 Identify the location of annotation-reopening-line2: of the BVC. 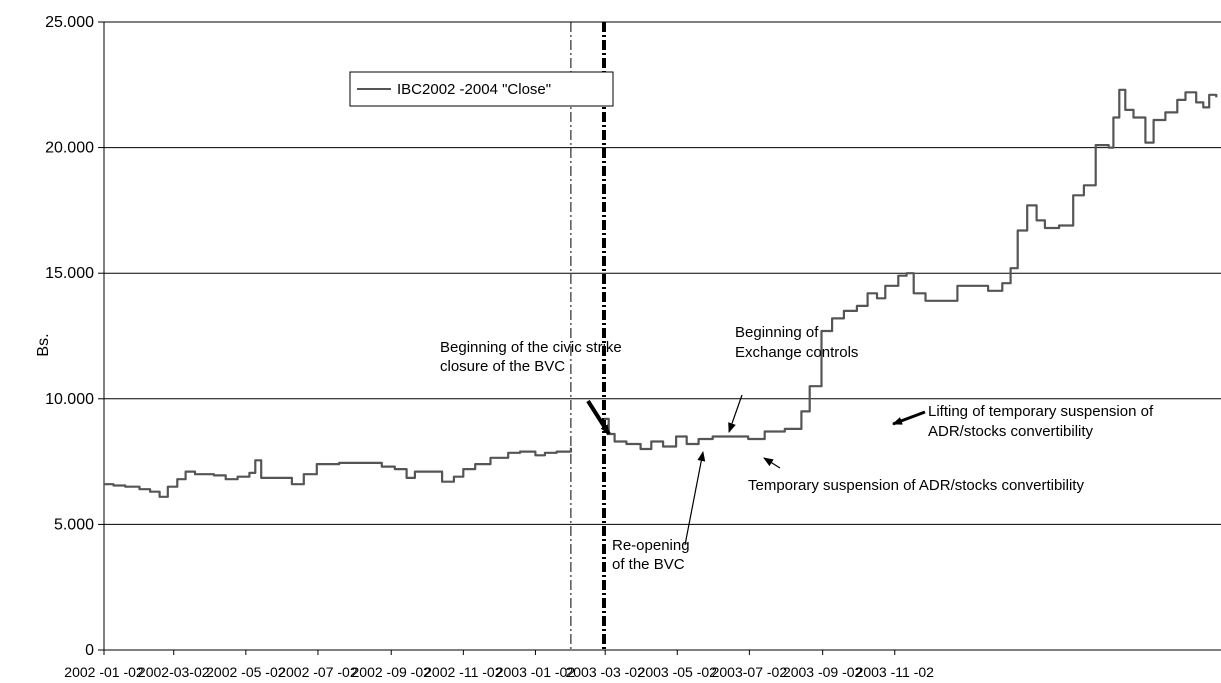
(648, 564).